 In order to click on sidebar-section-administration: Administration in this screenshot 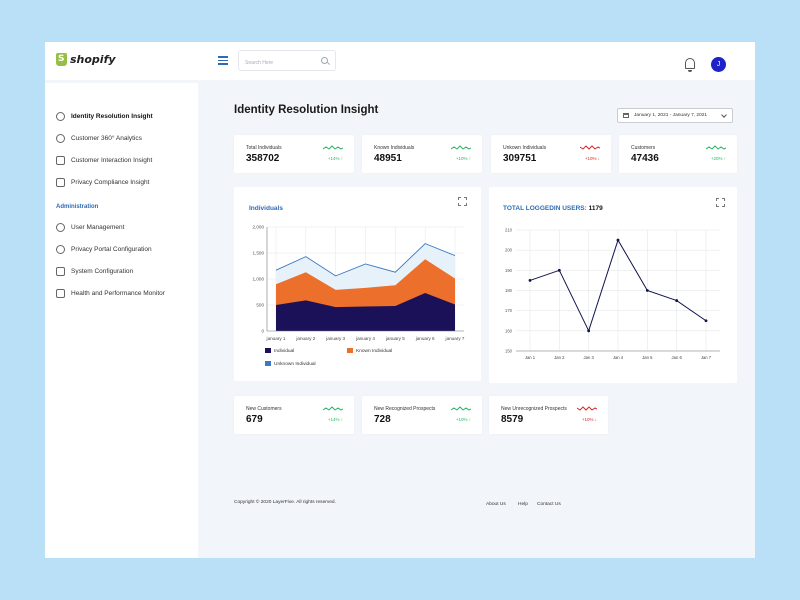, I will do `click(77, 207)`.